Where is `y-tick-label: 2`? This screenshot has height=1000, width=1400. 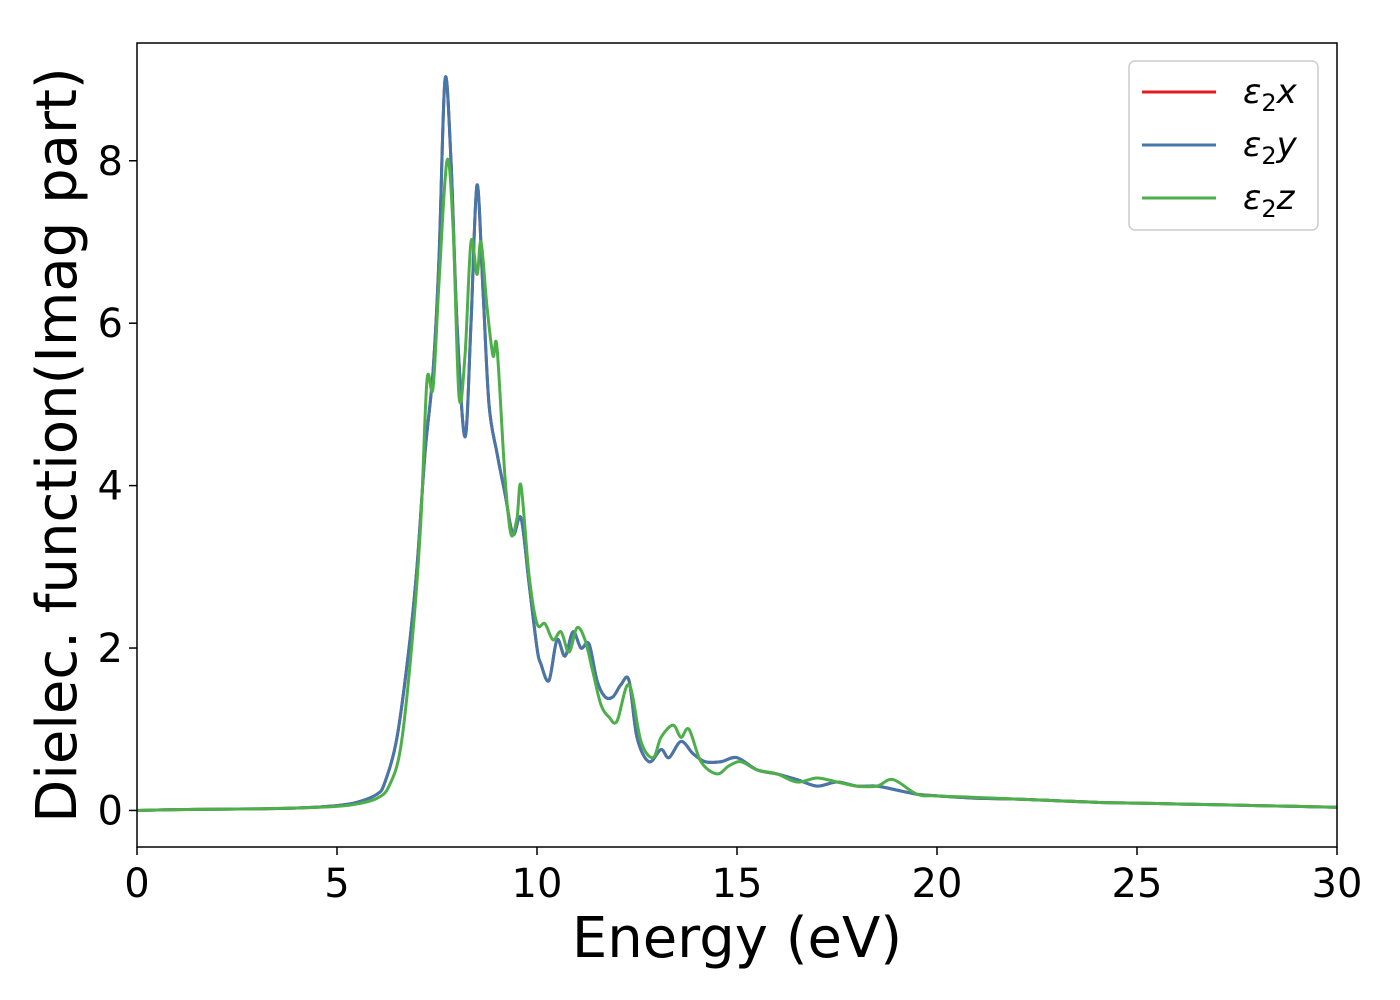 y-tick-label: 2 is located at coordinates (110, 649).